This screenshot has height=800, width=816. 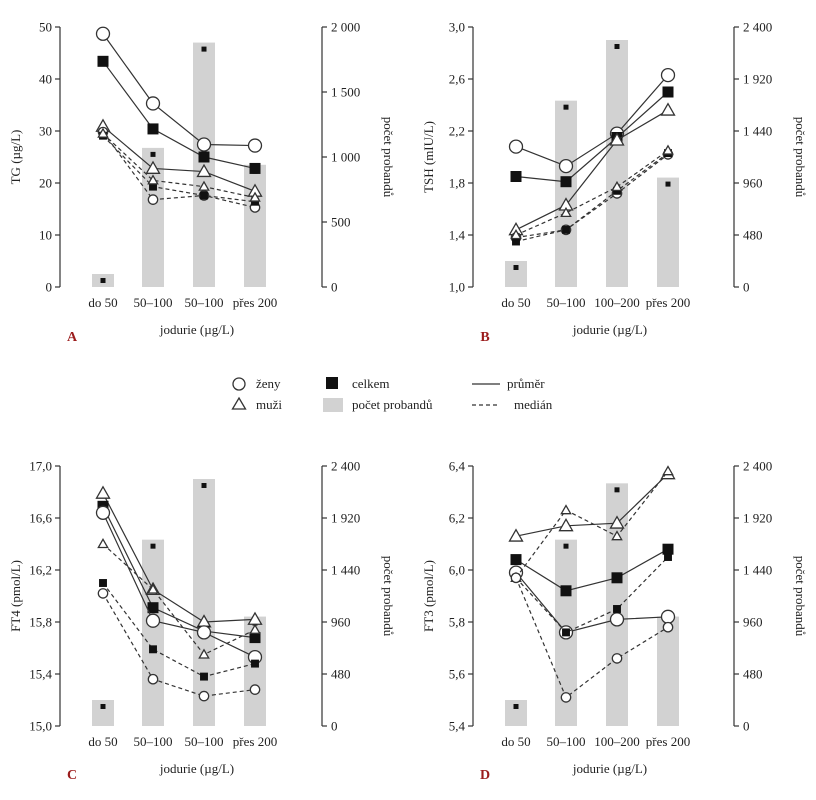 I want to click on x-axis-label: jodurie (µg/L), so click(x=609, y=329).